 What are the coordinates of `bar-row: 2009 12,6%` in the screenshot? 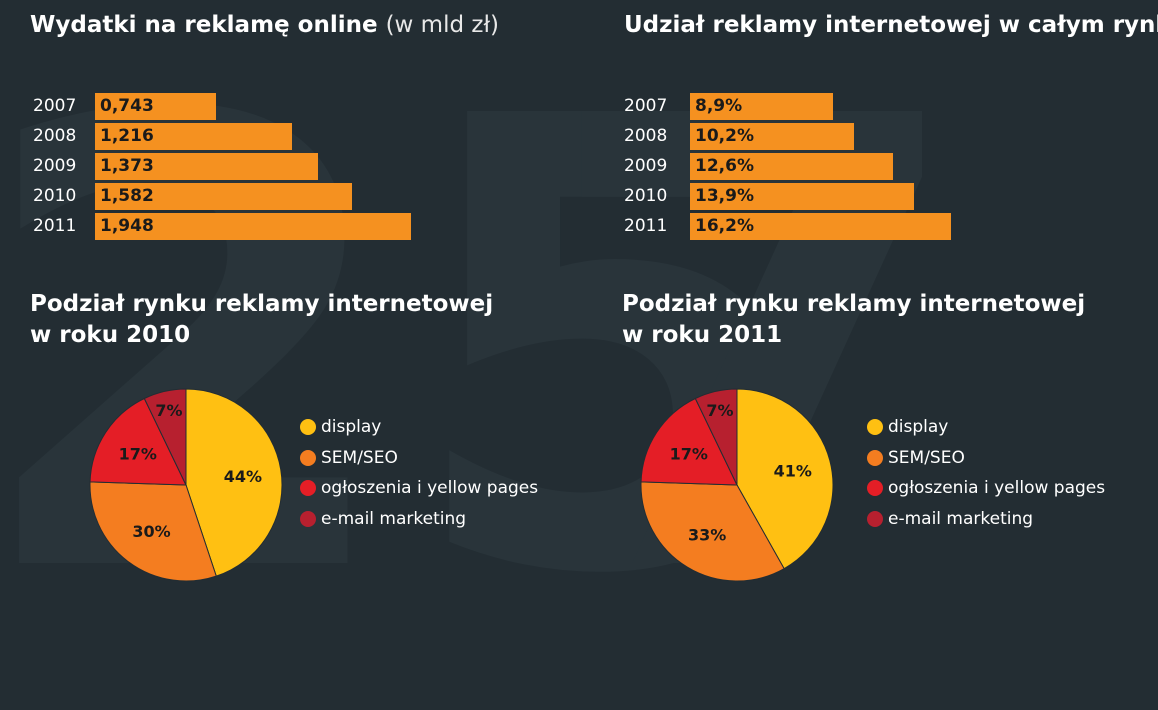 It's located at (889, 166).